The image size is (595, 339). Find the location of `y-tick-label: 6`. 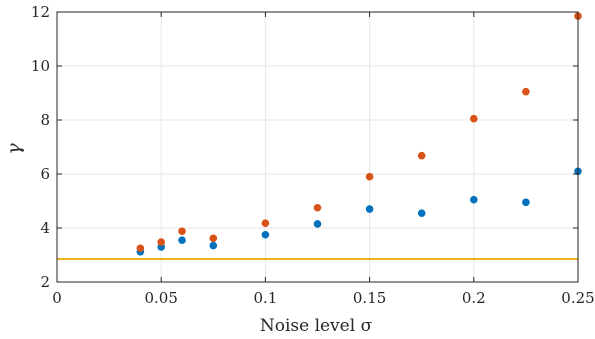

y-tick-label: 6 is located at coordinates (45, 174).